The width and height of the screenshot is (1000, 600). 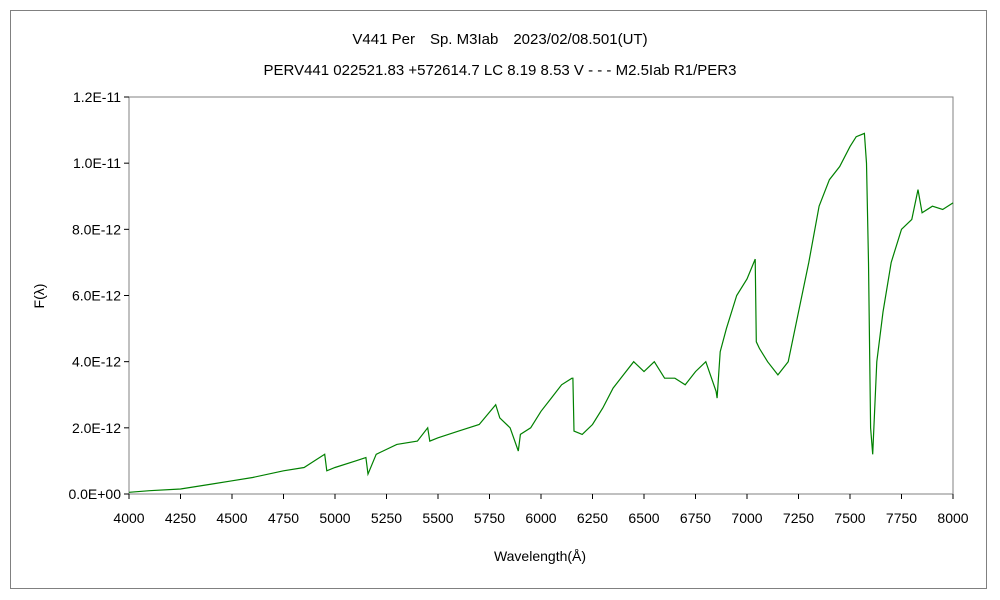 I want to click on x-tick-label: 5500, so click(x=437, y=518).